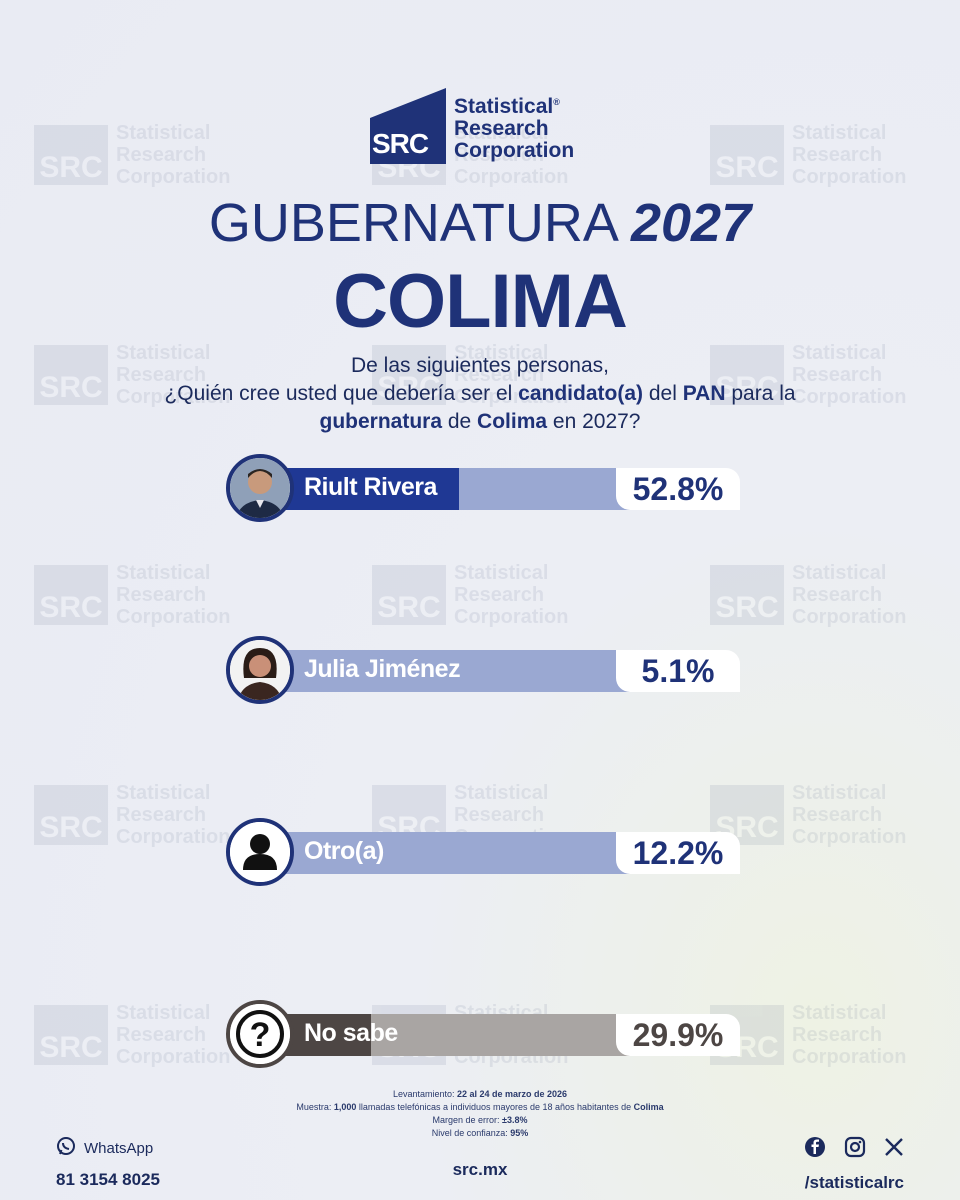 This screenshot has width=960, height=1200. I want to click on registered-mark: ®, so click(556, 101).